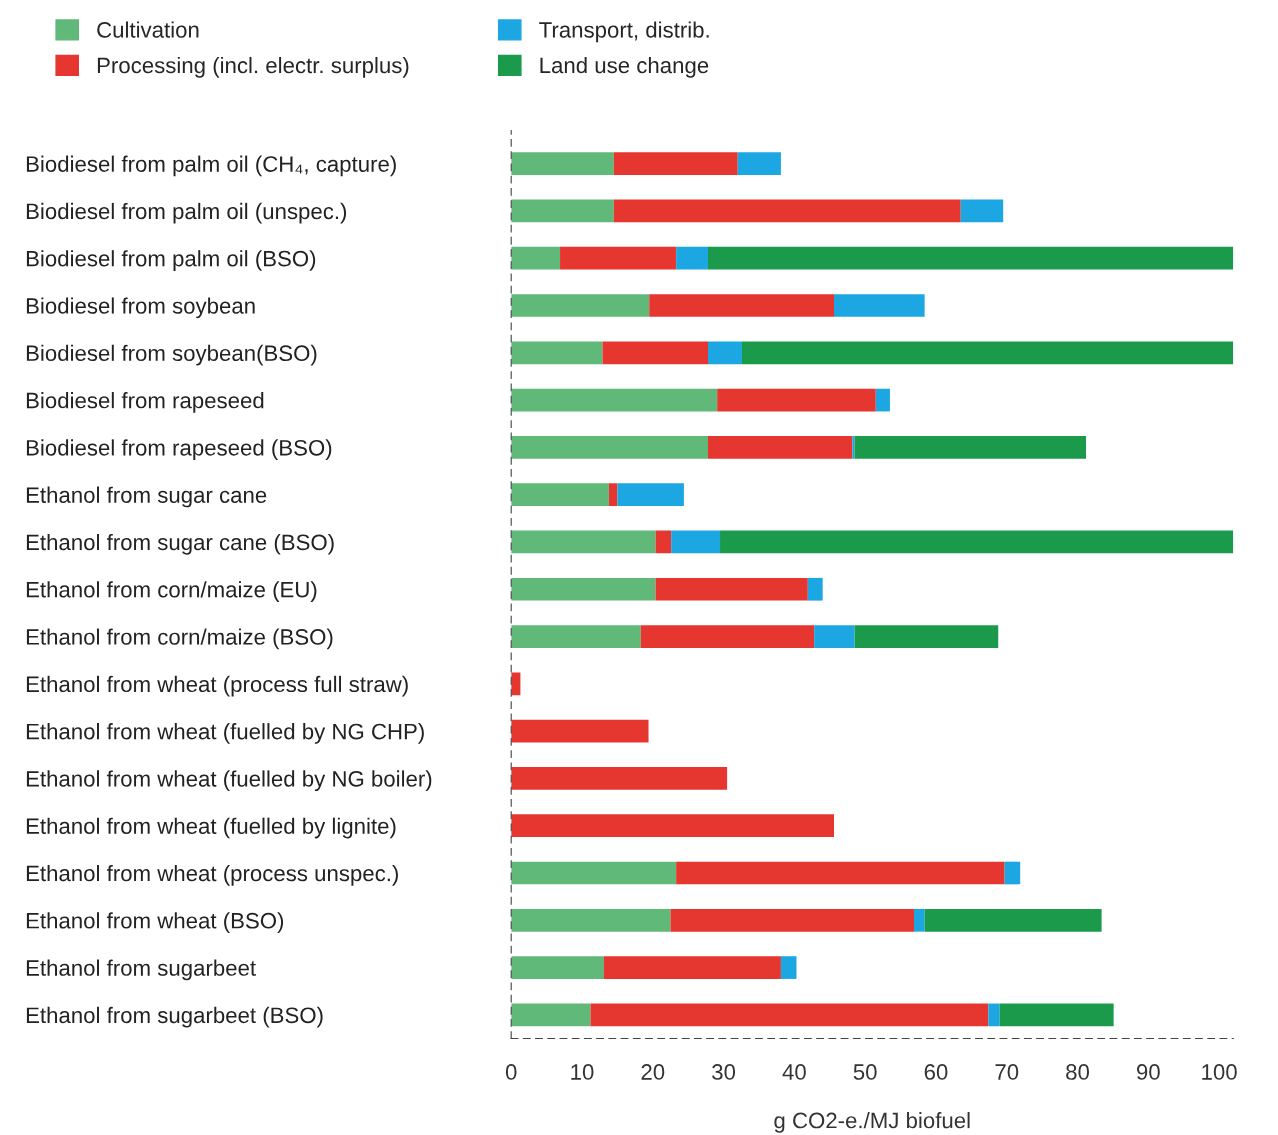 The width and height of the screenshot is (1278, 1135). What do you see at coordinates (225, 733) in the screenshot?
I see `y-tick-label: Ethanol from wheat (fuelled by NG CHP)` at bounding box center [225, 733].